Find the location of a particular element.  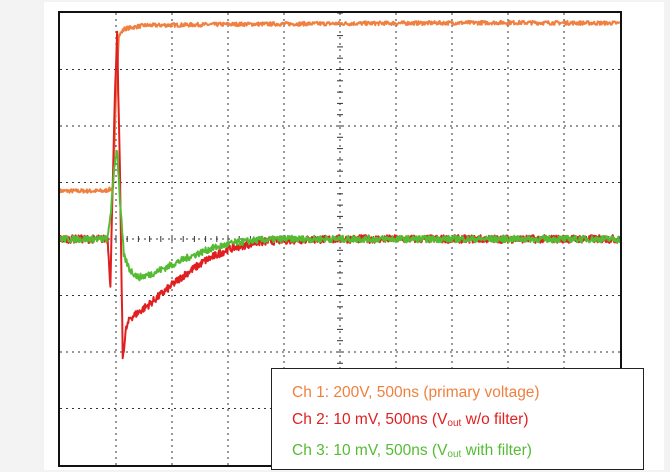

legend-ch3-desc-post: with filter) is located at coordinates (496, 450).